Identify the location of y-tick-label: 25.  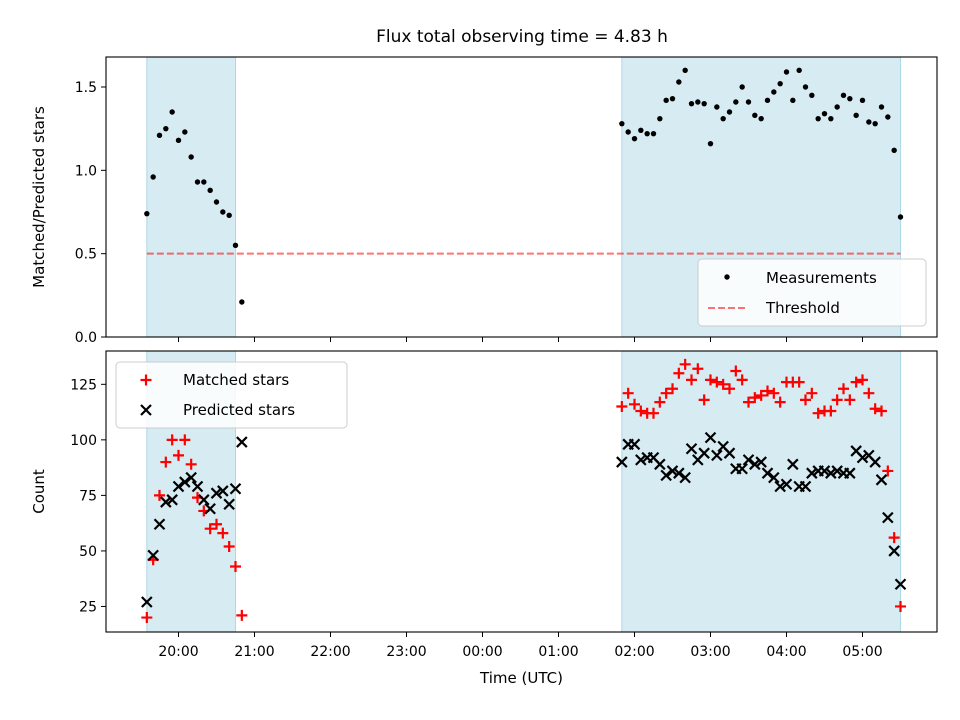
(88, 607).